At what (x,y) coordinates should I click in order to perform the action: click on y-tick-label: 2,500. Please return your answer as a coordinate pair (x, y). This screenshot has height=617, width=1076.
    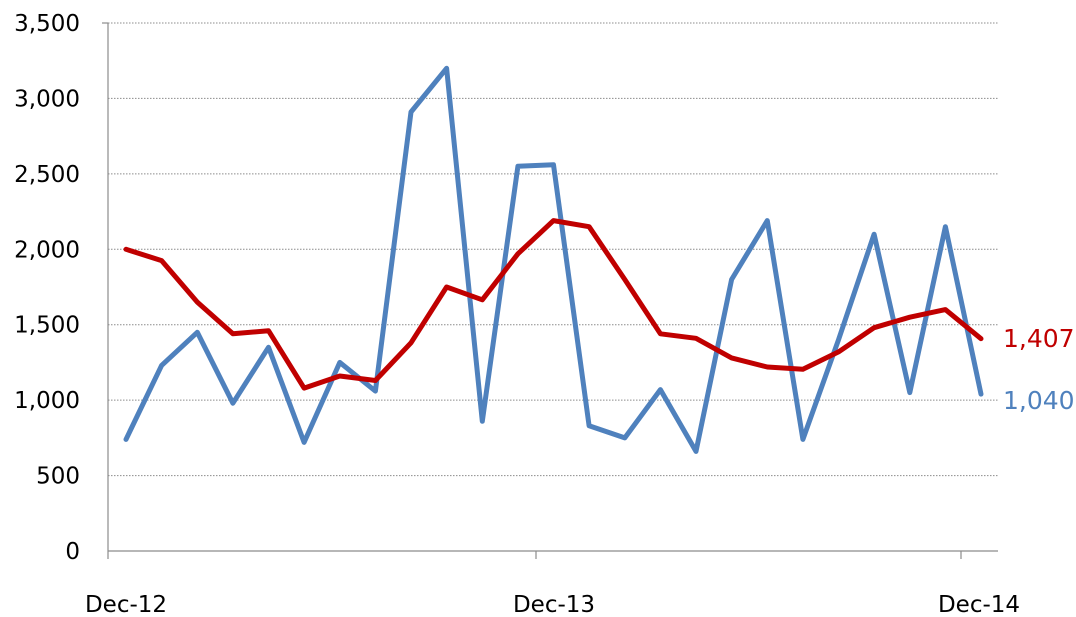
    Looking at the image, I should click on (47, 175).